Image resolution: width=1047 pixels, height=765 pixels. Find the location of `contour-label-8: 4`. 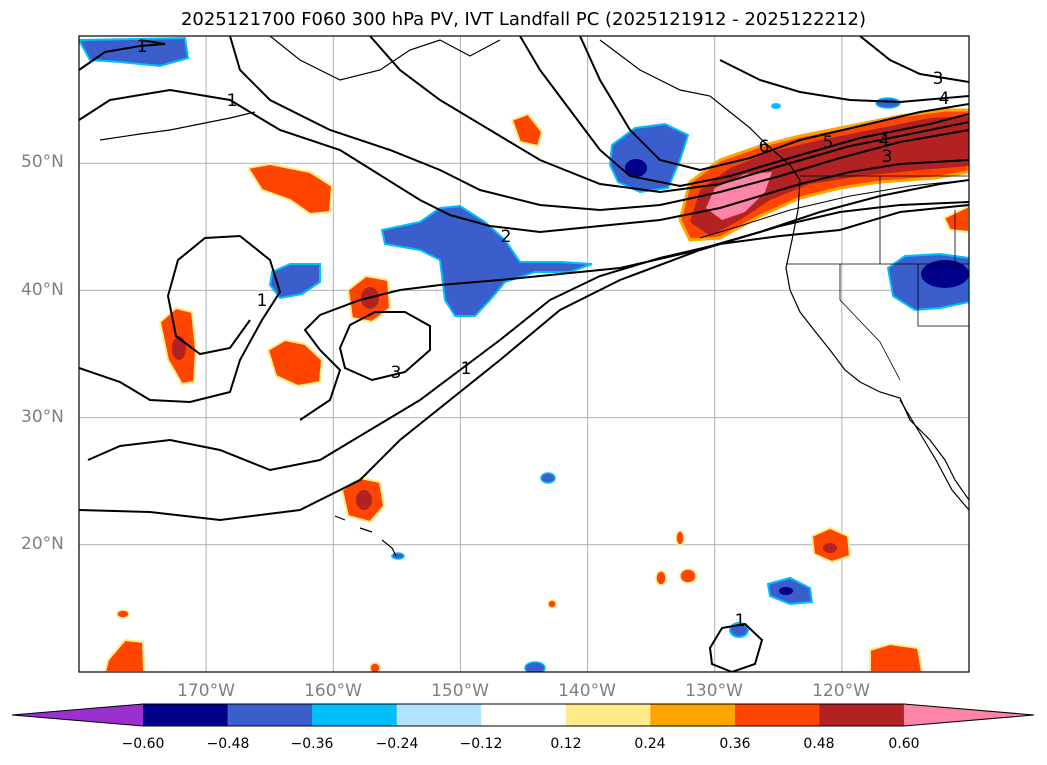

contour-label-8: 4 is located at coordinates (944, 99).